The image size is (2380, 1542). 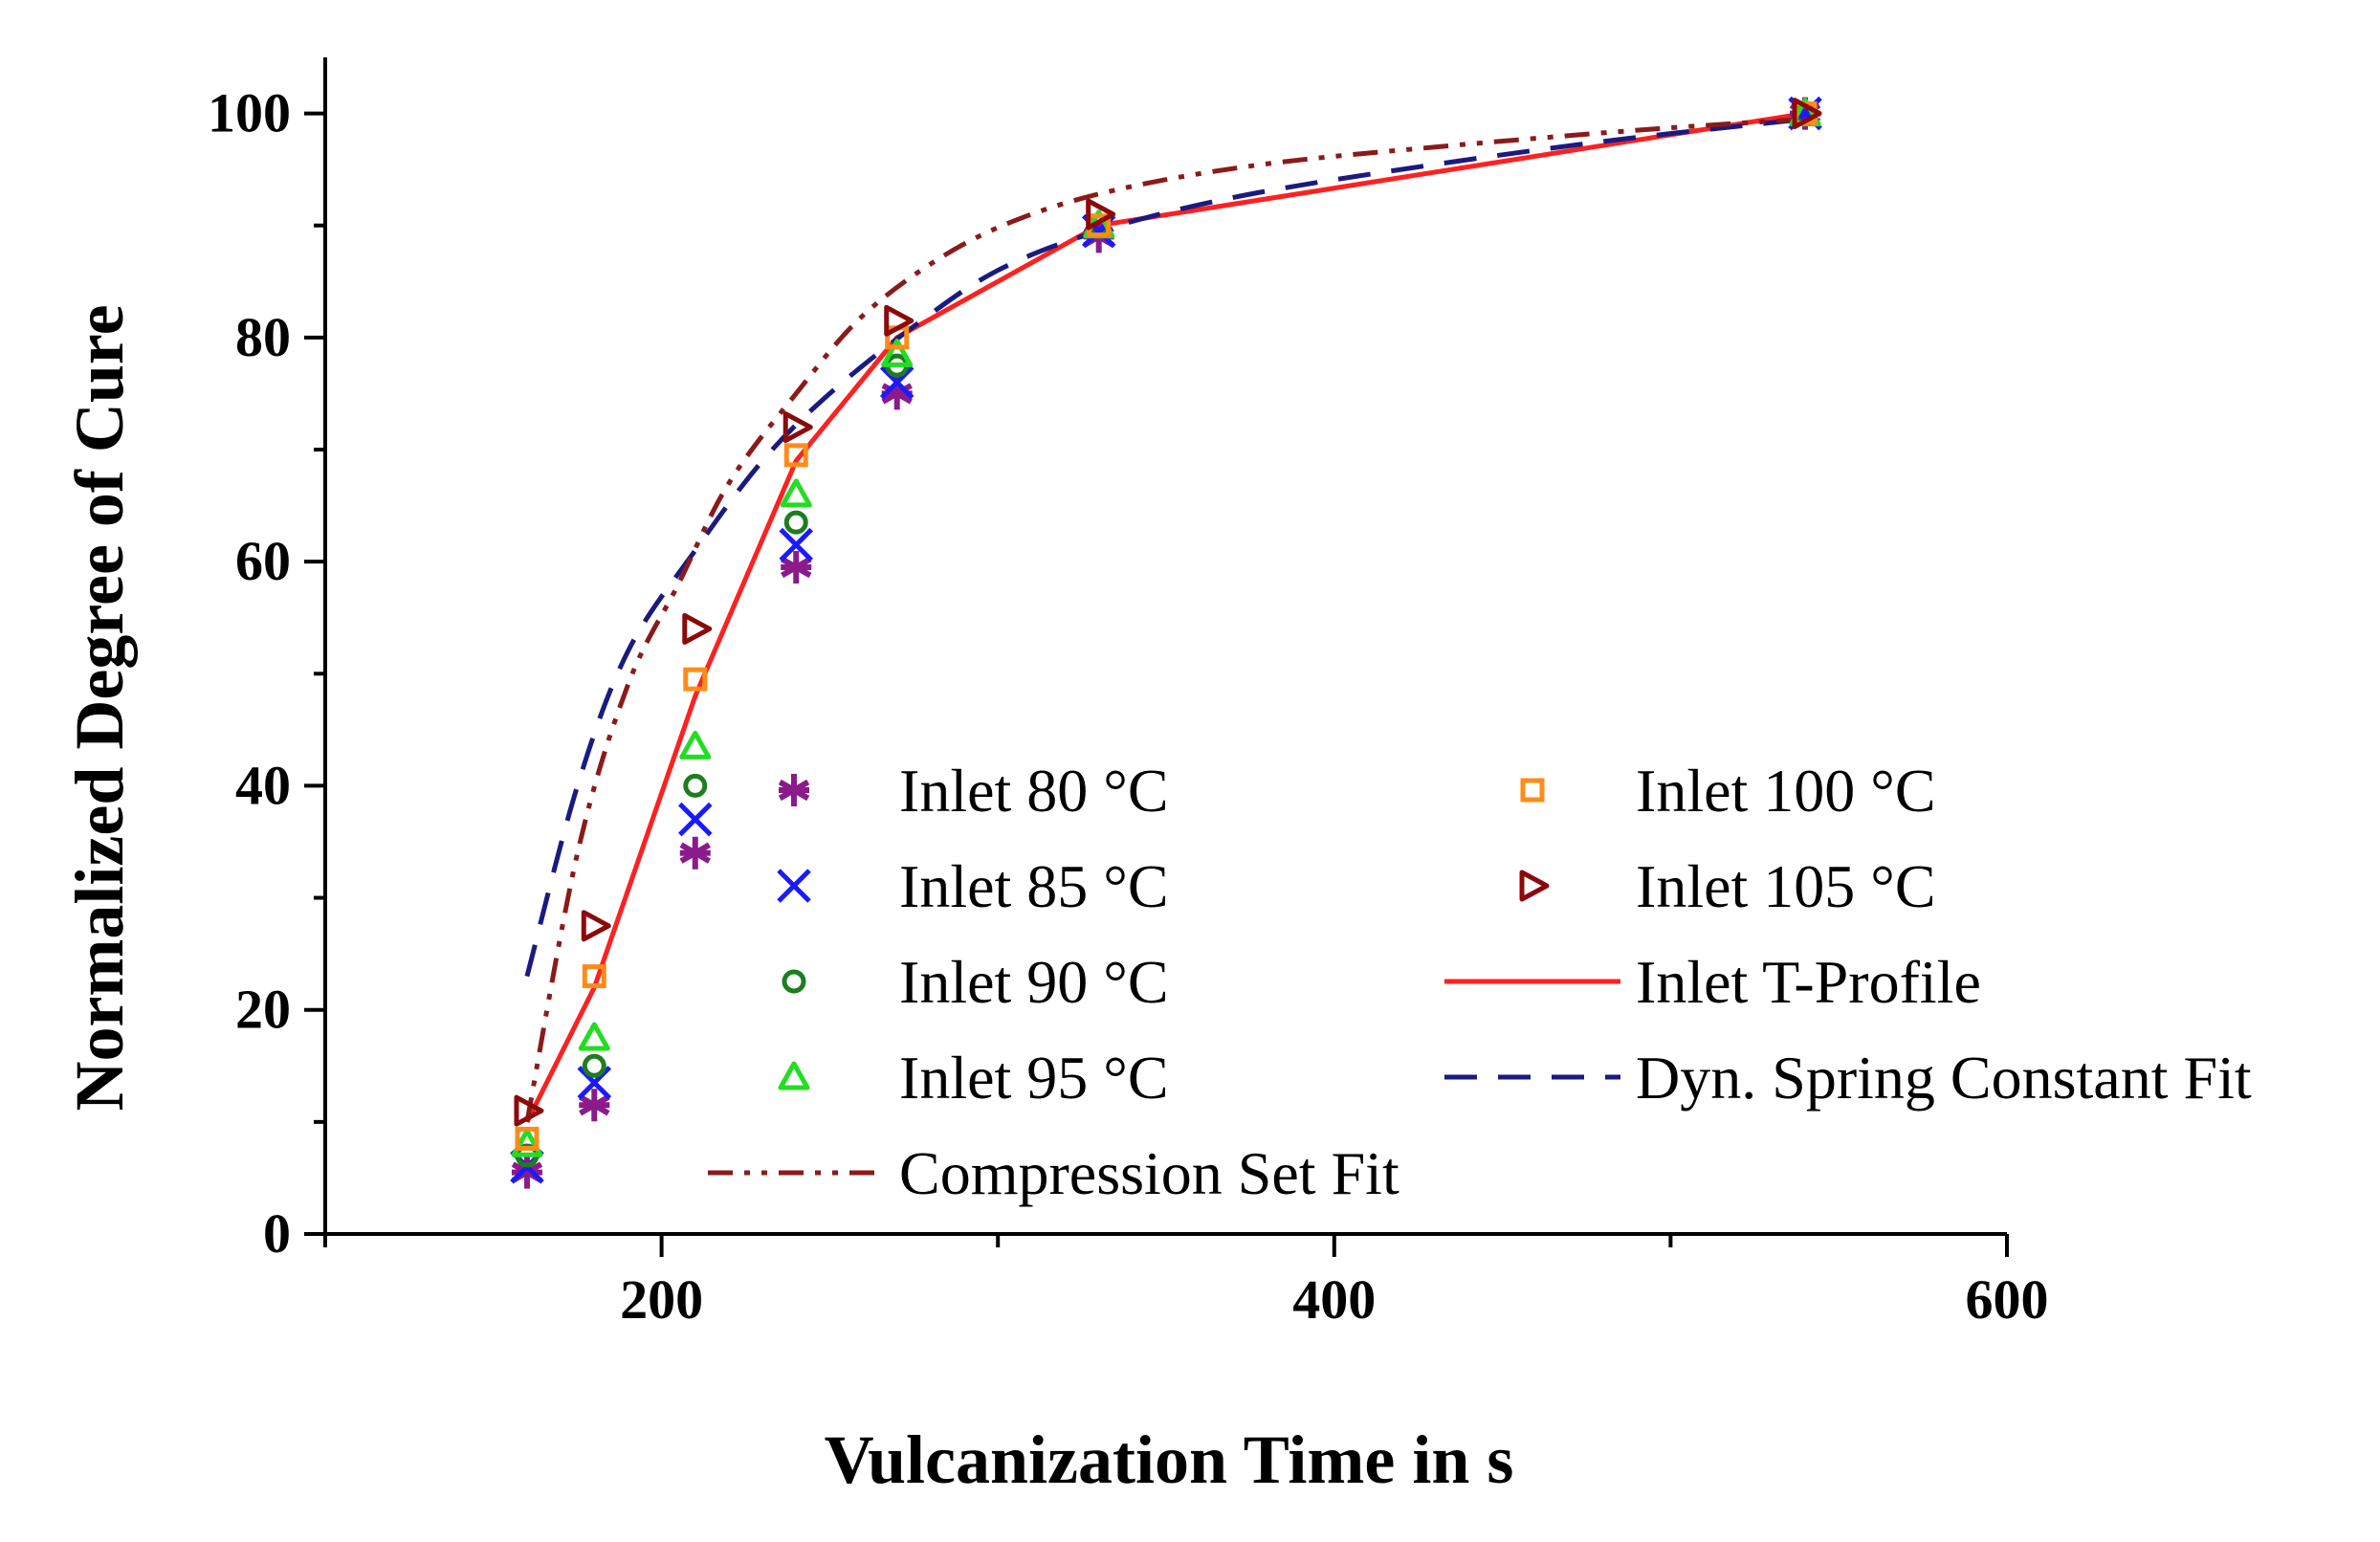 What do you see at coordinates (263, 337) in the screenshot?
I see `y-tick-label: 80` at bounding box center [263, 337].